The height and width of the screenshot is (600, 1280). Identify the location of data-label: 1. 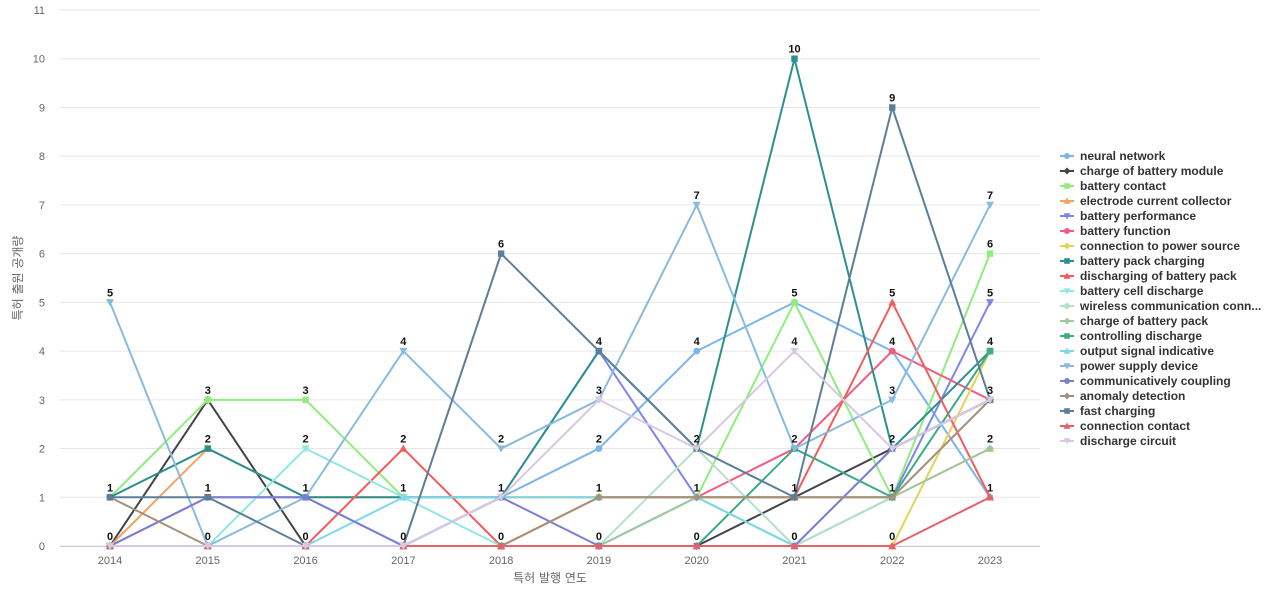
(110, 488).